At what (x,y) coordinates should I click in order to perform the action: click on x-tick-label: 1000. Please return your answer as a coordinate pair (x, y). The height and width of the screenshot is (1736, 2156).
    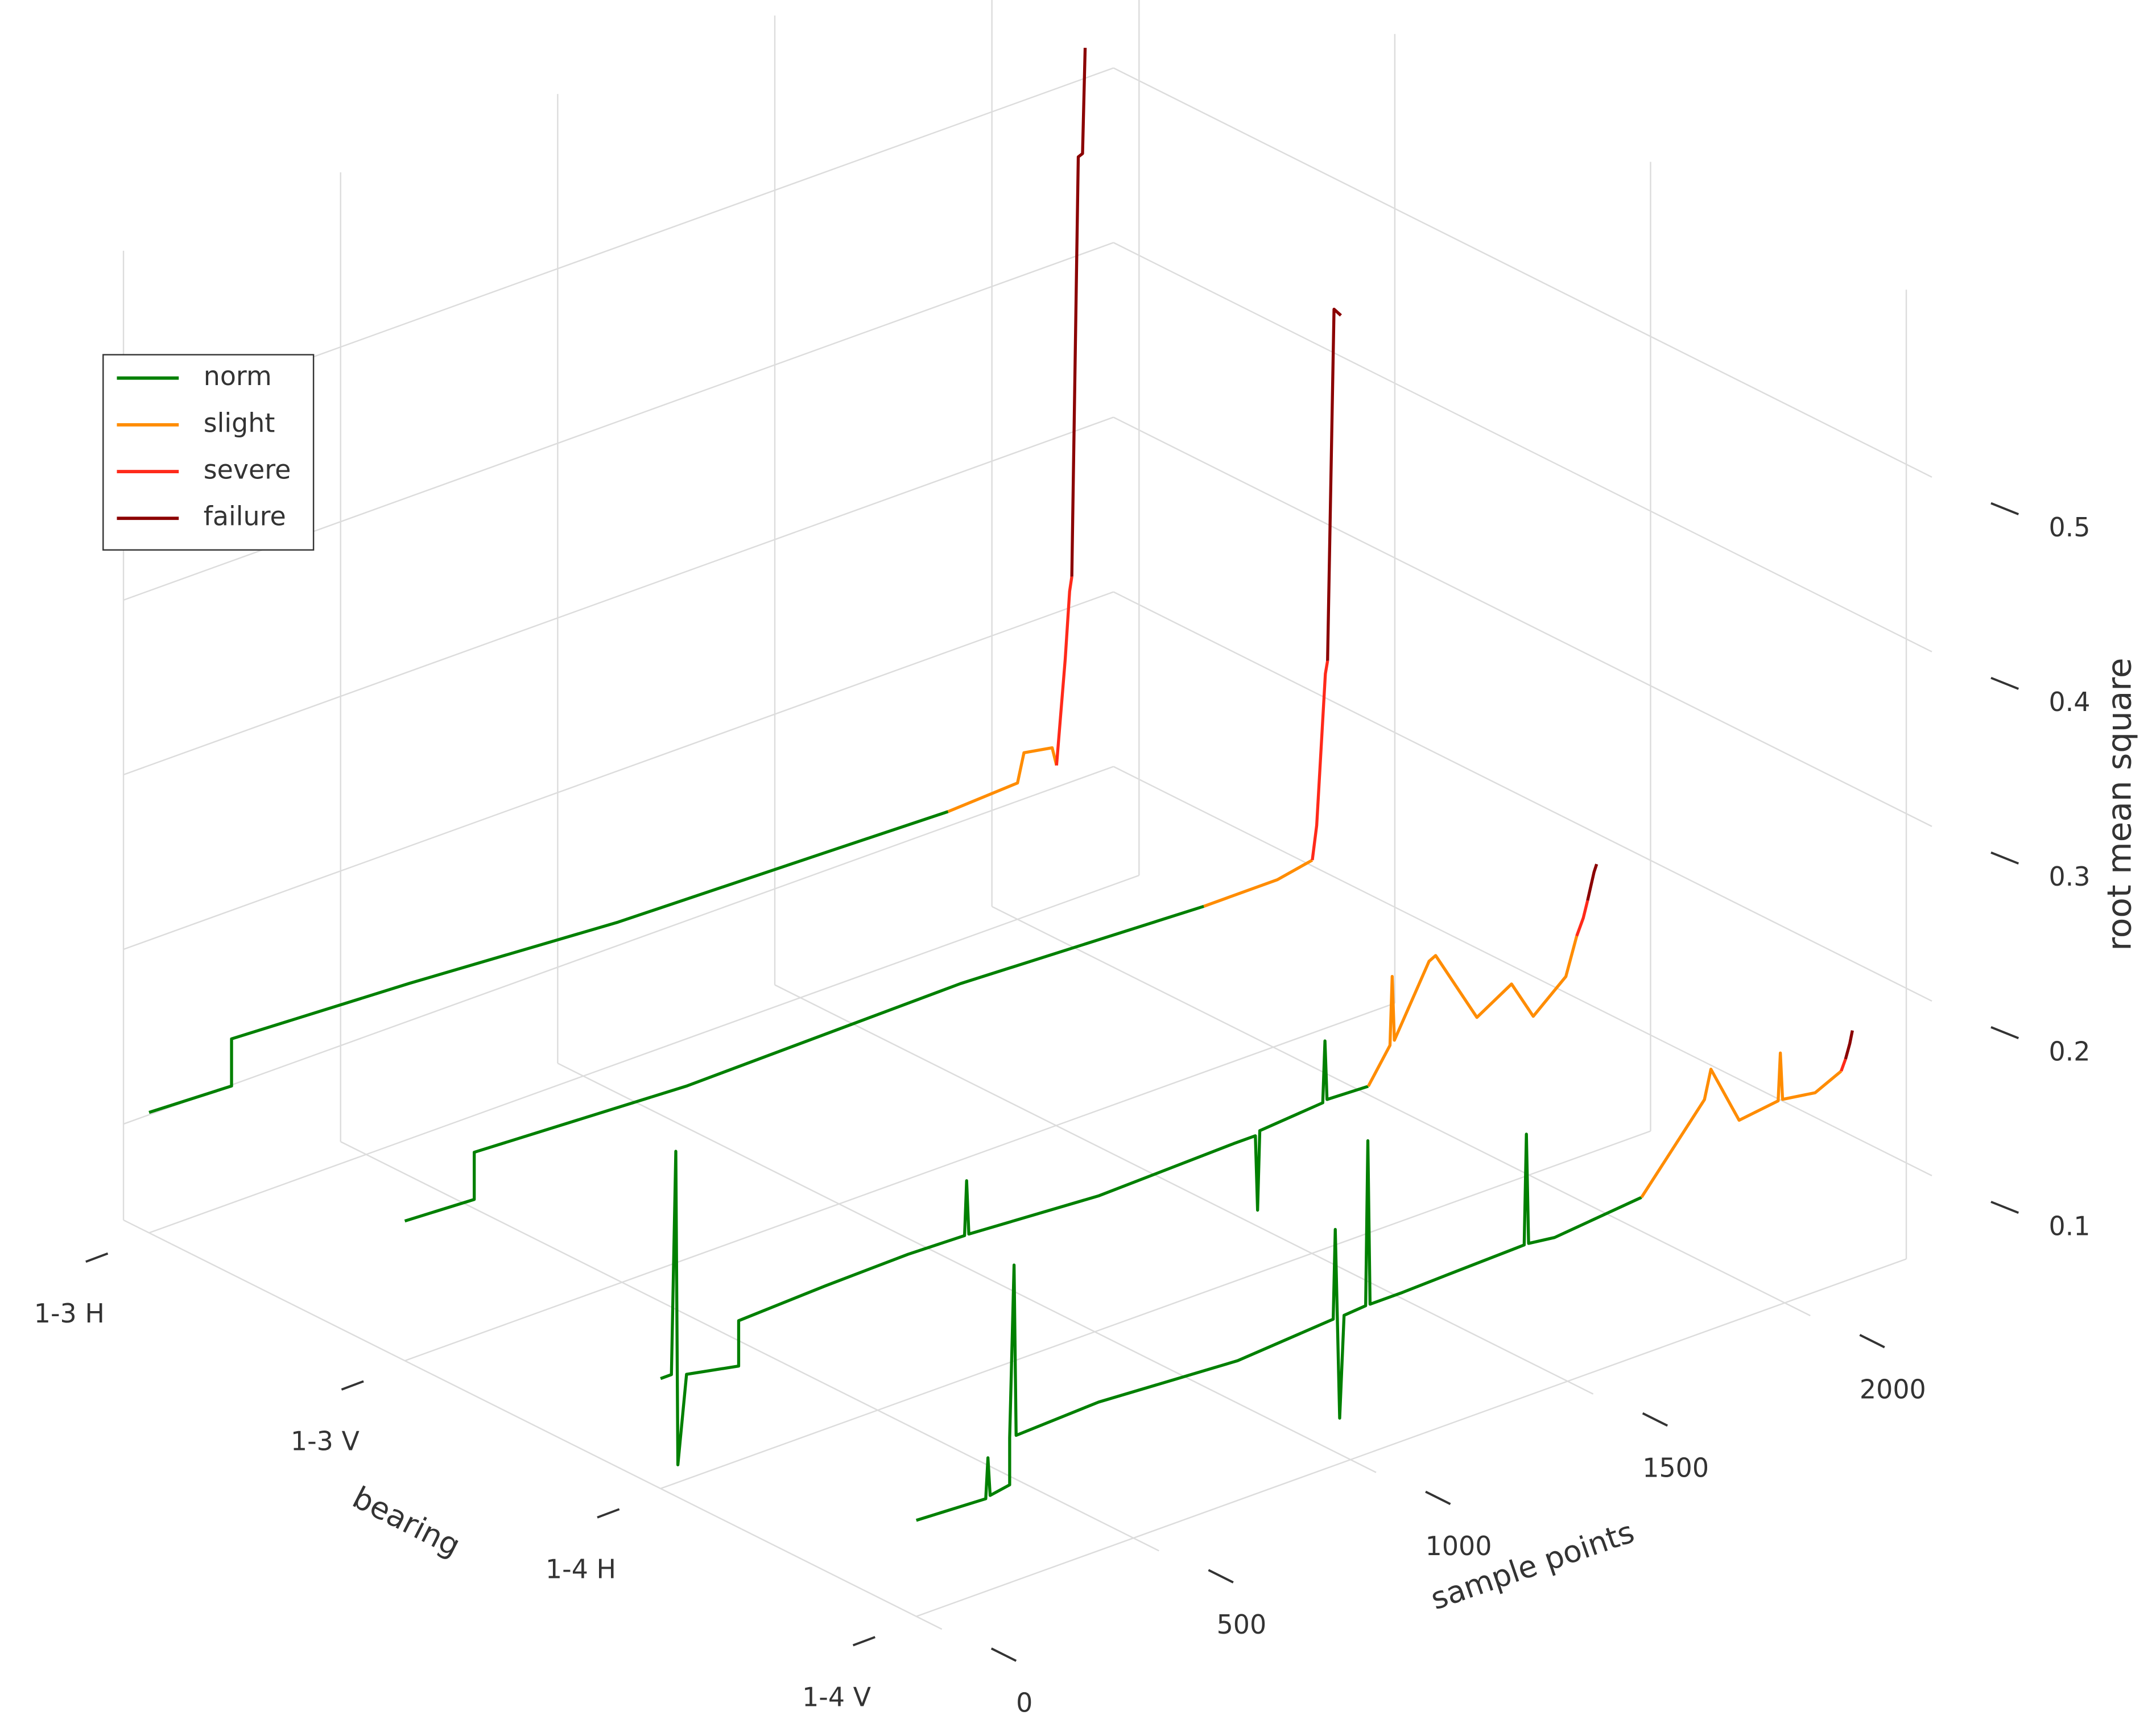
    Looking at the image, I should click on (1459, 1546).